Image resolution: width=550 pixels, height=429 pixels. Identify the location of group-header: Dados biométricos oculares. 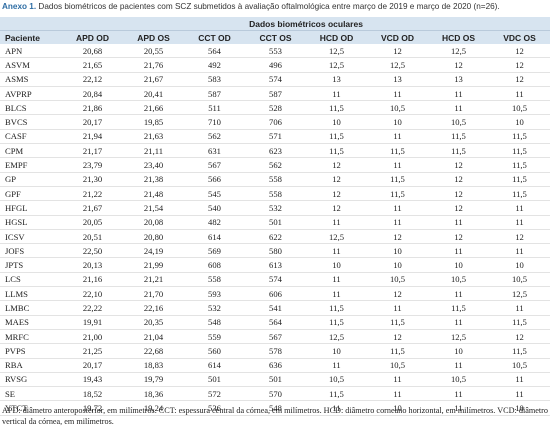
(306, 24).